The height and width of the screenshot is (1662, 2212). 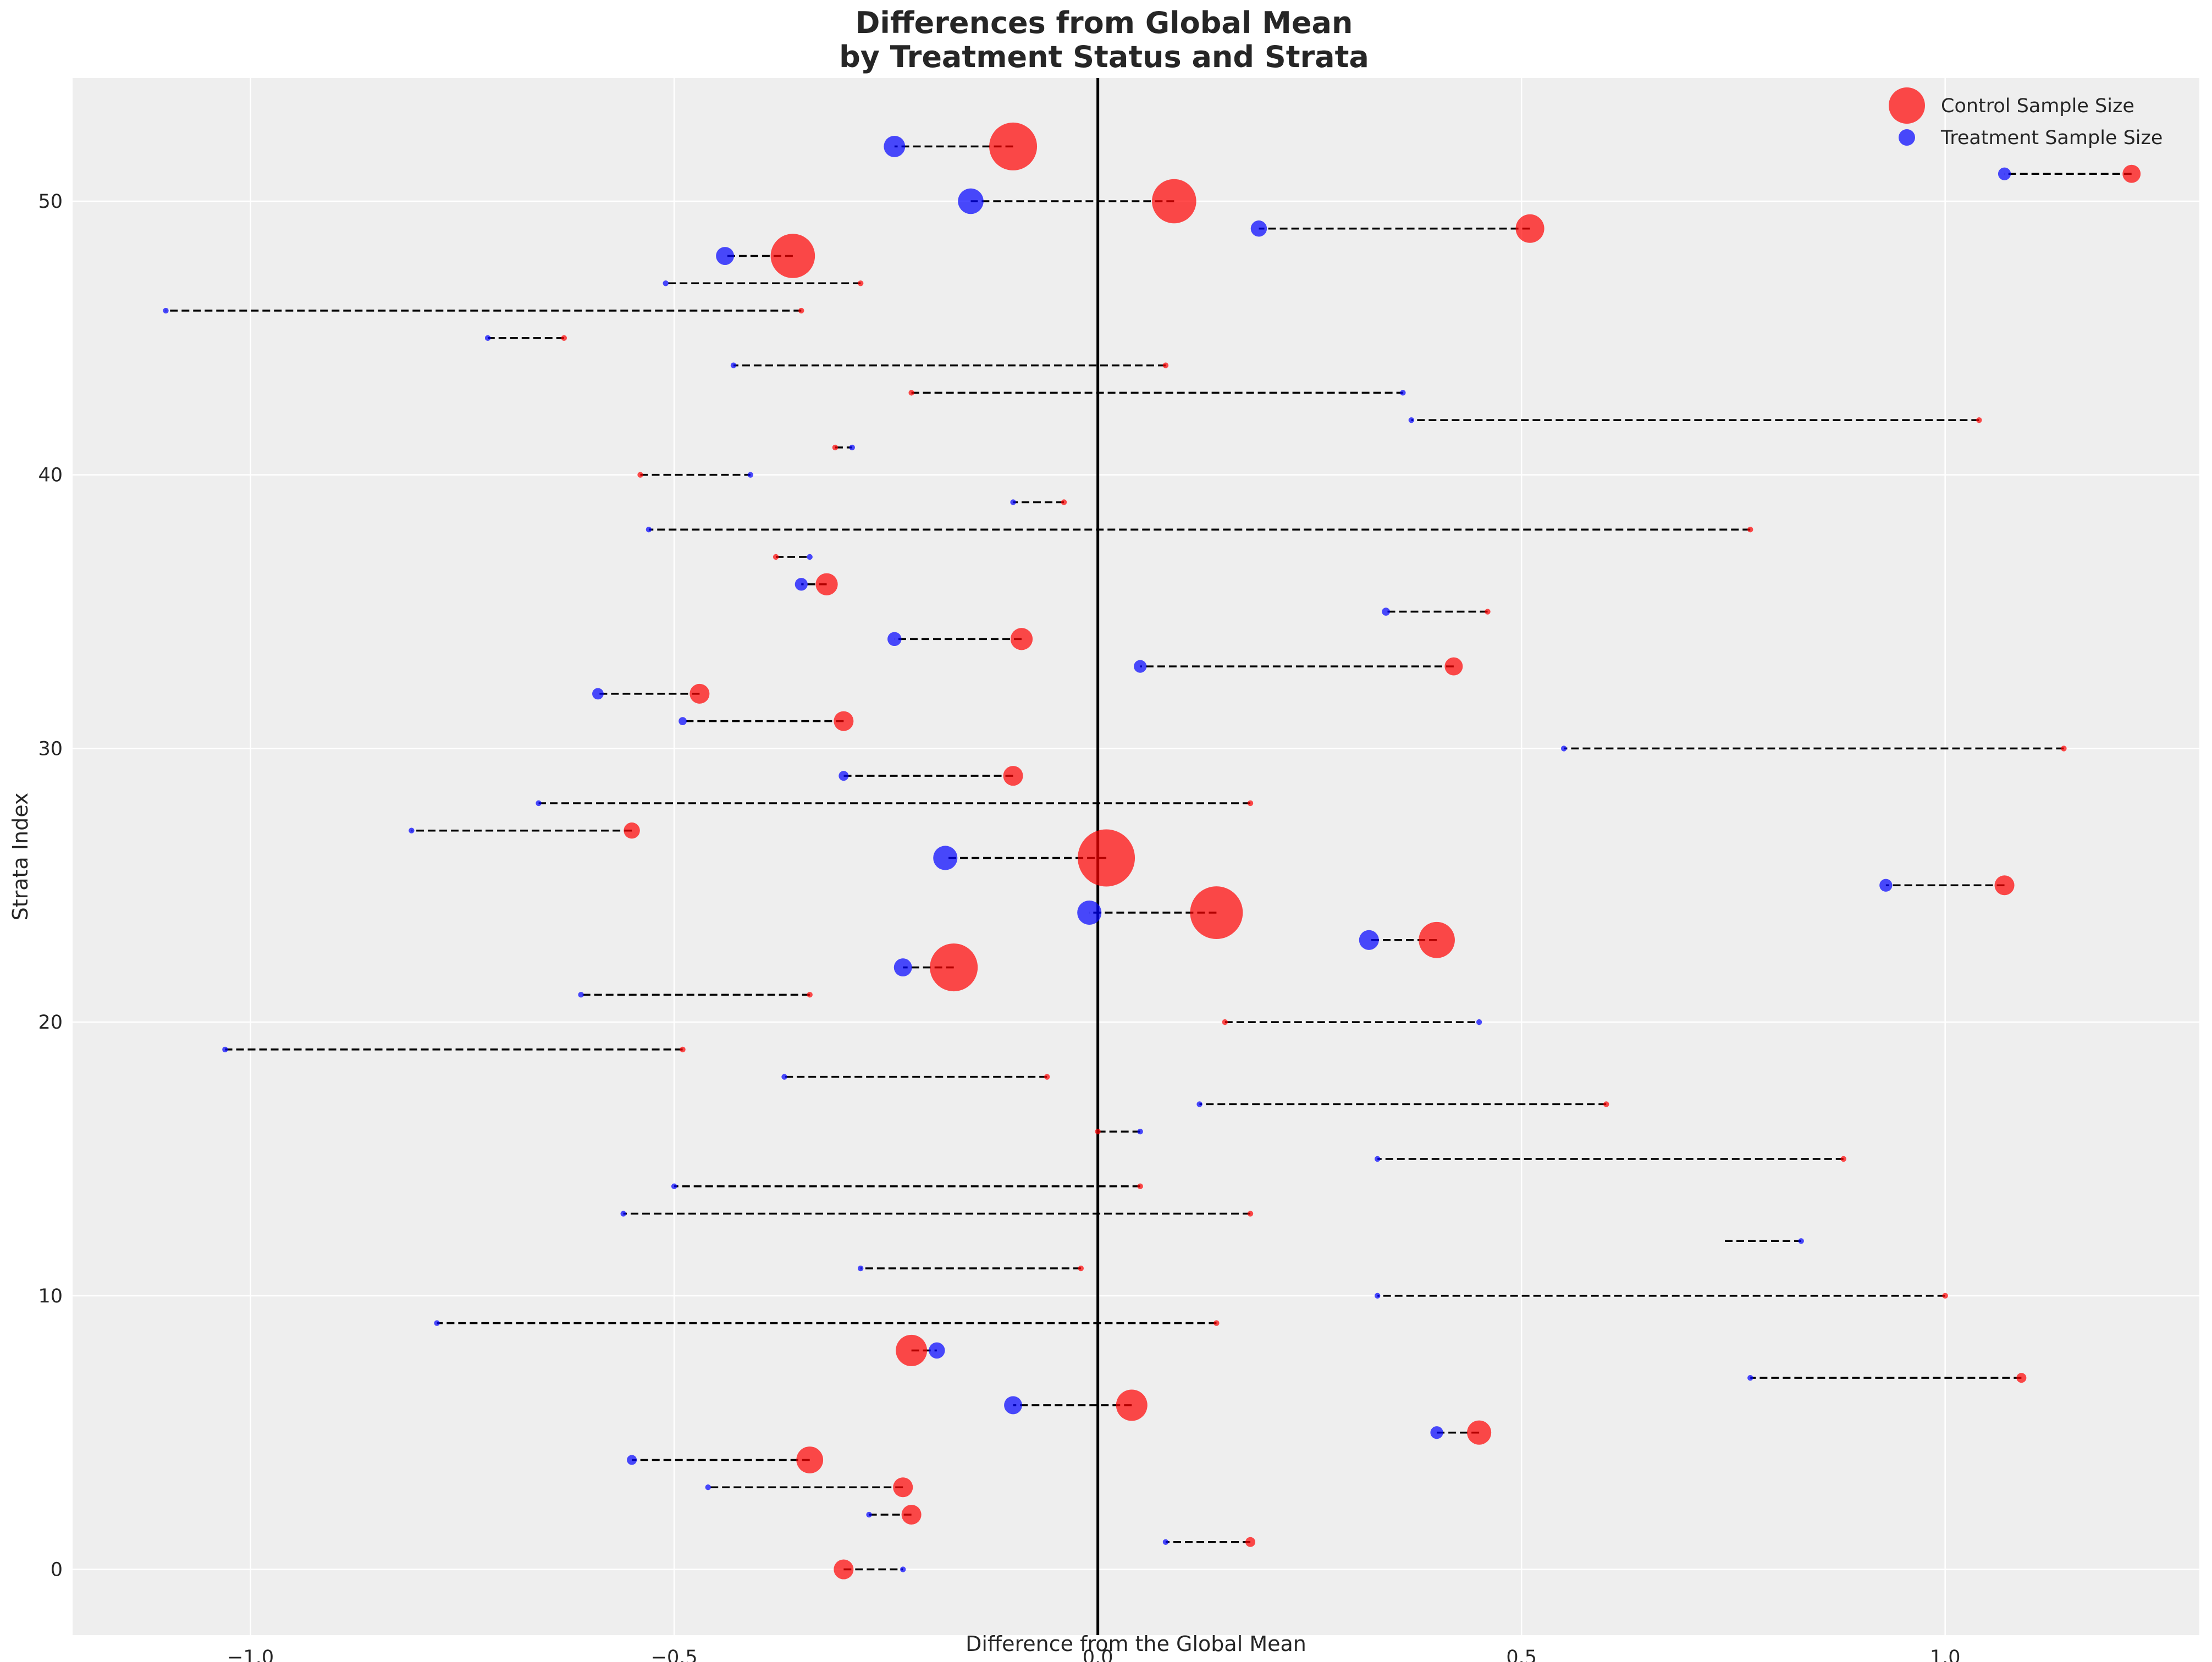 I want to click on y-tick-label: 50, so click(x=50, y=202).